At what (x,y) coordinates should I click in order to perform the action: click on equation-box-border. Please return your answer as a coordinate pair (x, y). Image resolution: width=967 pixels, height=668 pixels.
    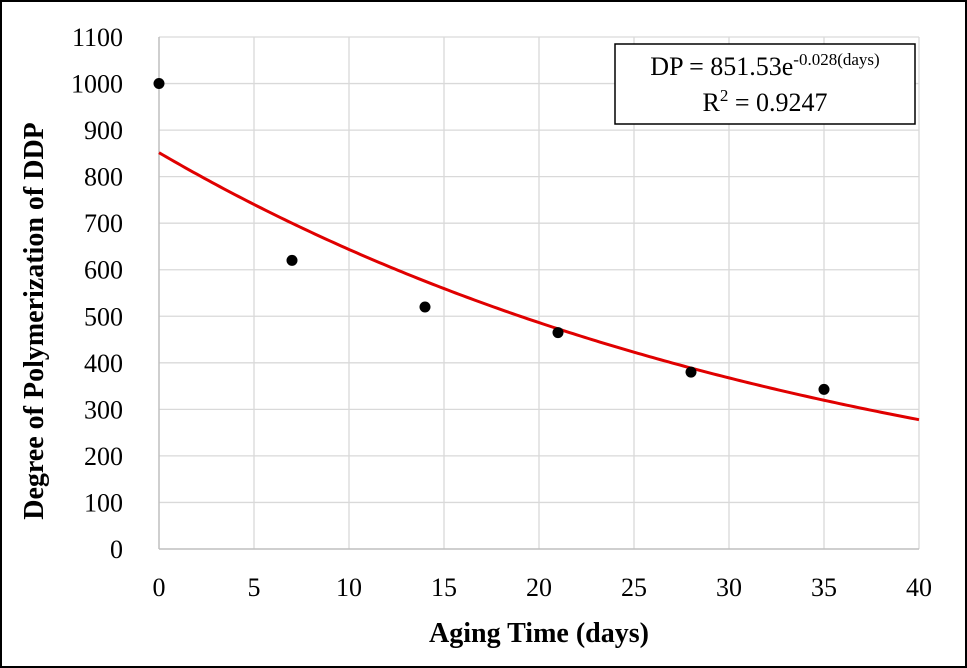
    Looking at the image, I should click on (765, 84).